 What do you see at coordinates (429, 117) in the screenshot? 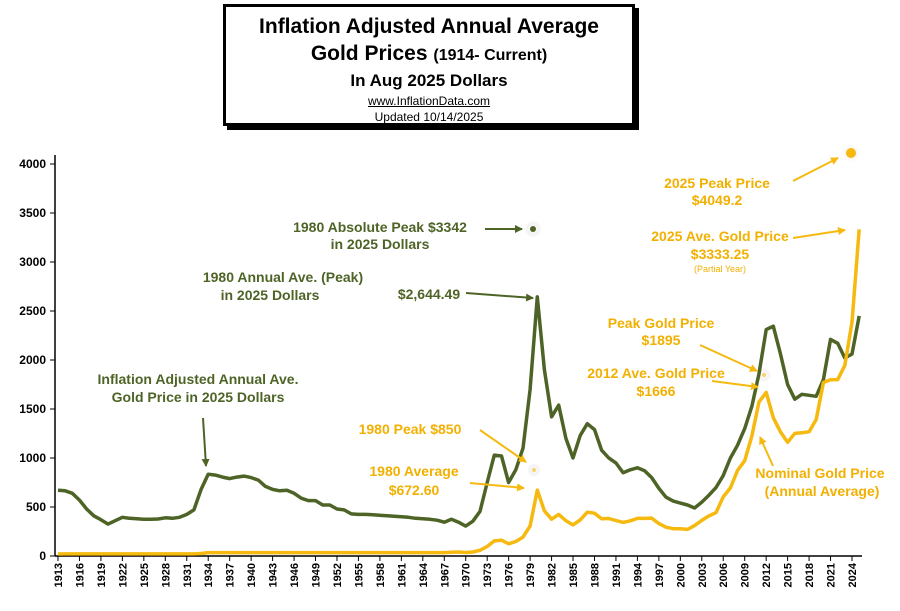
I see `updated-date: Updated 10/14/2025` at bounding box center [429, 117].